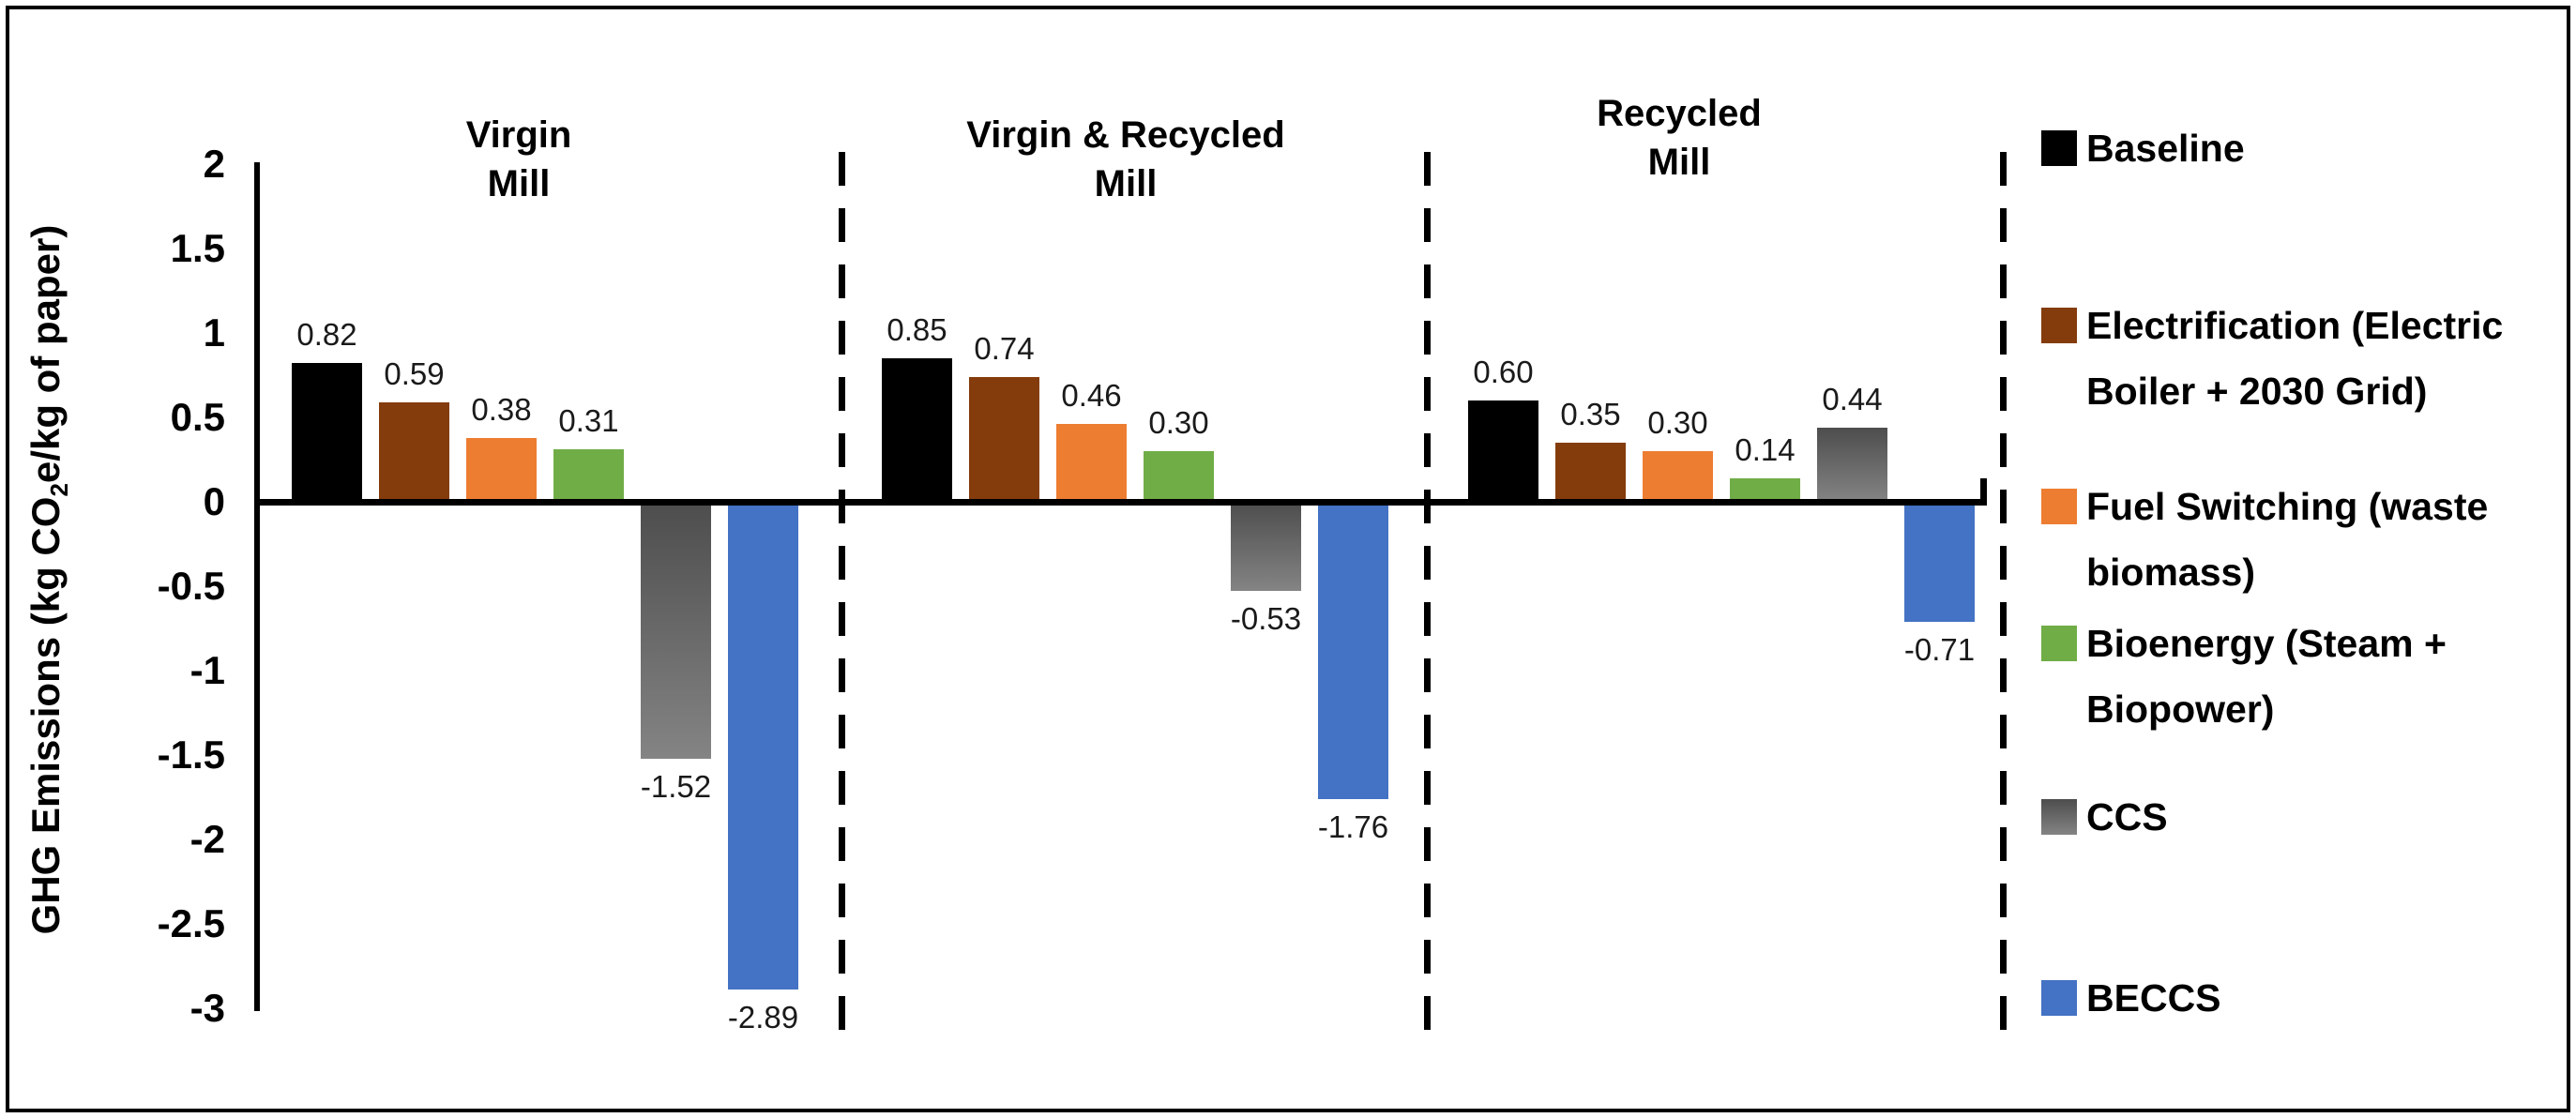 The image size is (2576, 1118). Describe the element at coordinates (2059, 506) in the screenshot. I see `legend-swatch-fuel-switching-waste-biomass` at that location.